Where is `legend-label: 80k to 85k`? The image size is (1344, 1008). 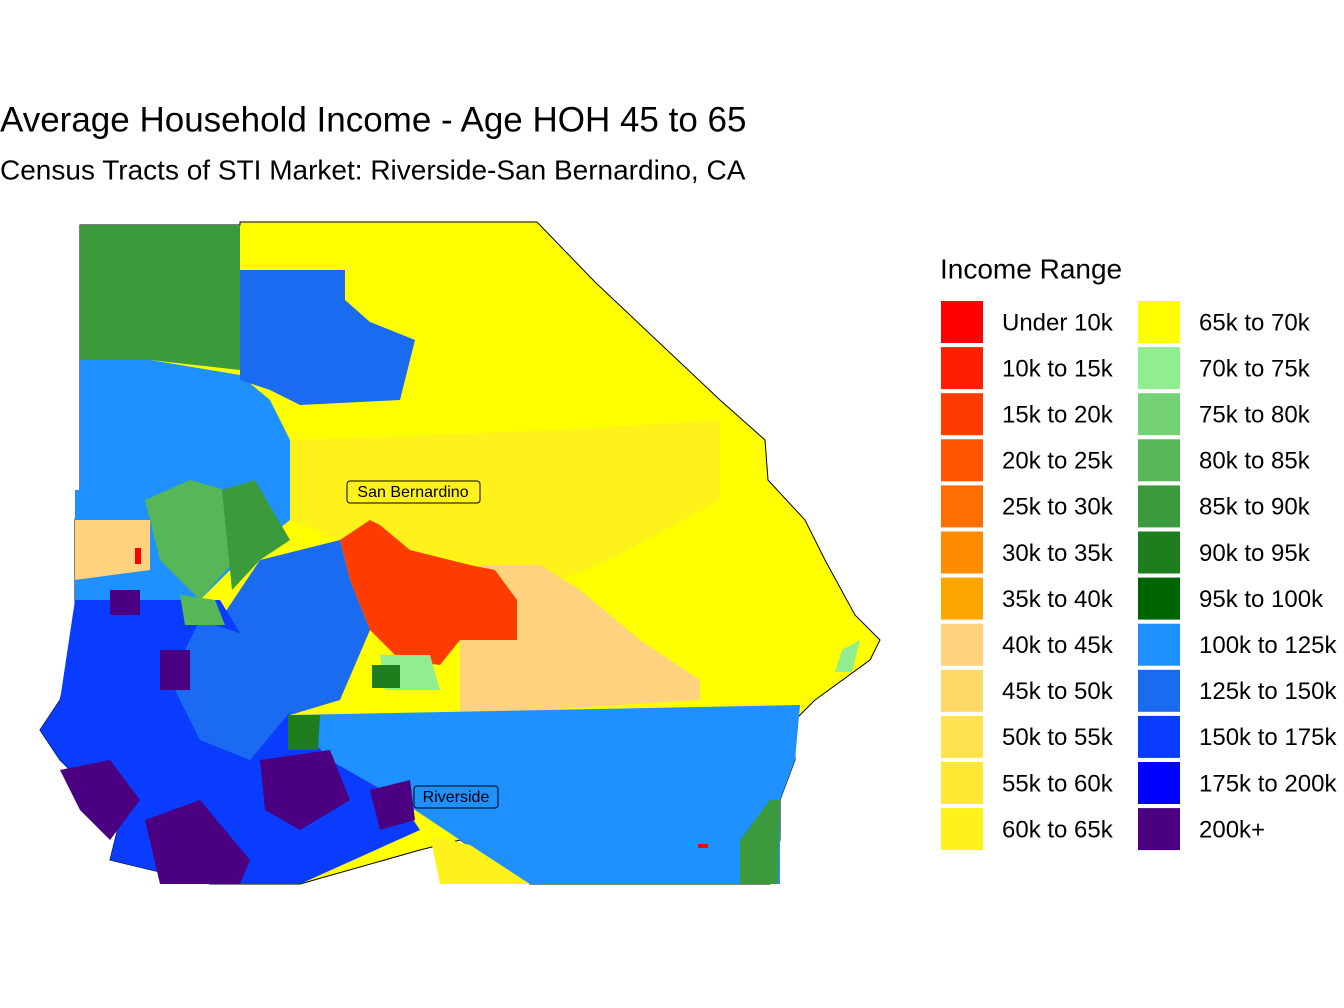
legend-label: 80k to 85k is located at coordinates (1255, 461).